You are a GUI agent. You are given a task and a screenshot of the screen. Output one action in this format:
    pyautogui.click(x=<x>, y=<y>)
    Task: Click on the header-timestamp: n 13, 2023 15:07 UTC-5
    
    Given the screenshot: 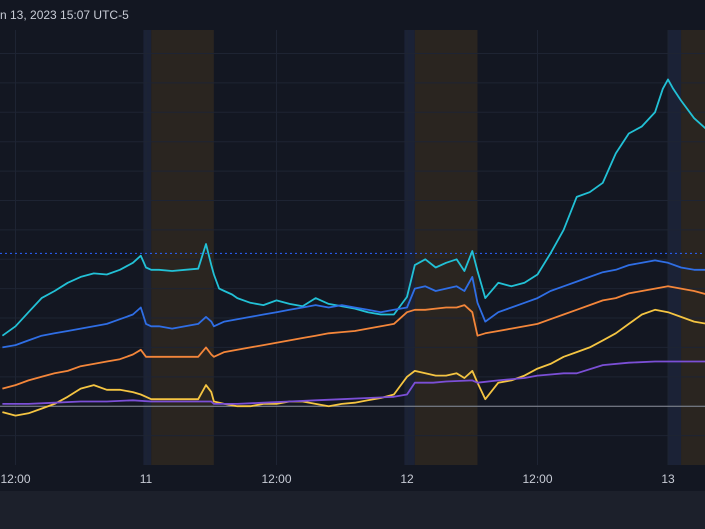 What is the action you would take?
    pyautogui.click(x=64, y=15)
    